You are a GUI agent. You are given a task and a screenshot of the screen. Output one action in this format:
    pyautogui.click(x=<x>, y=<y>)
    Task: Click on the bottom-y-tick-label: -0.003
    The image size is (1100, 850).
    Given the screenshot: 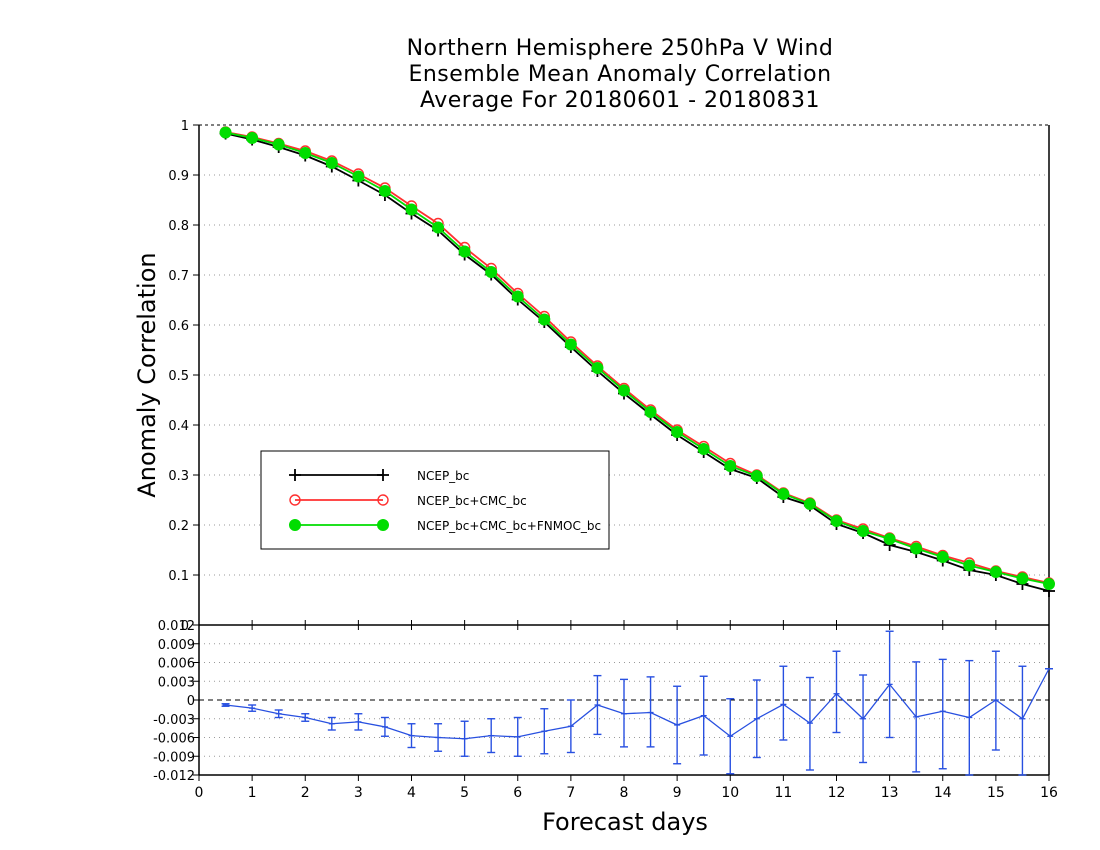 What is the action you would take?
    pyautogui.click(x=174, y=720)
    